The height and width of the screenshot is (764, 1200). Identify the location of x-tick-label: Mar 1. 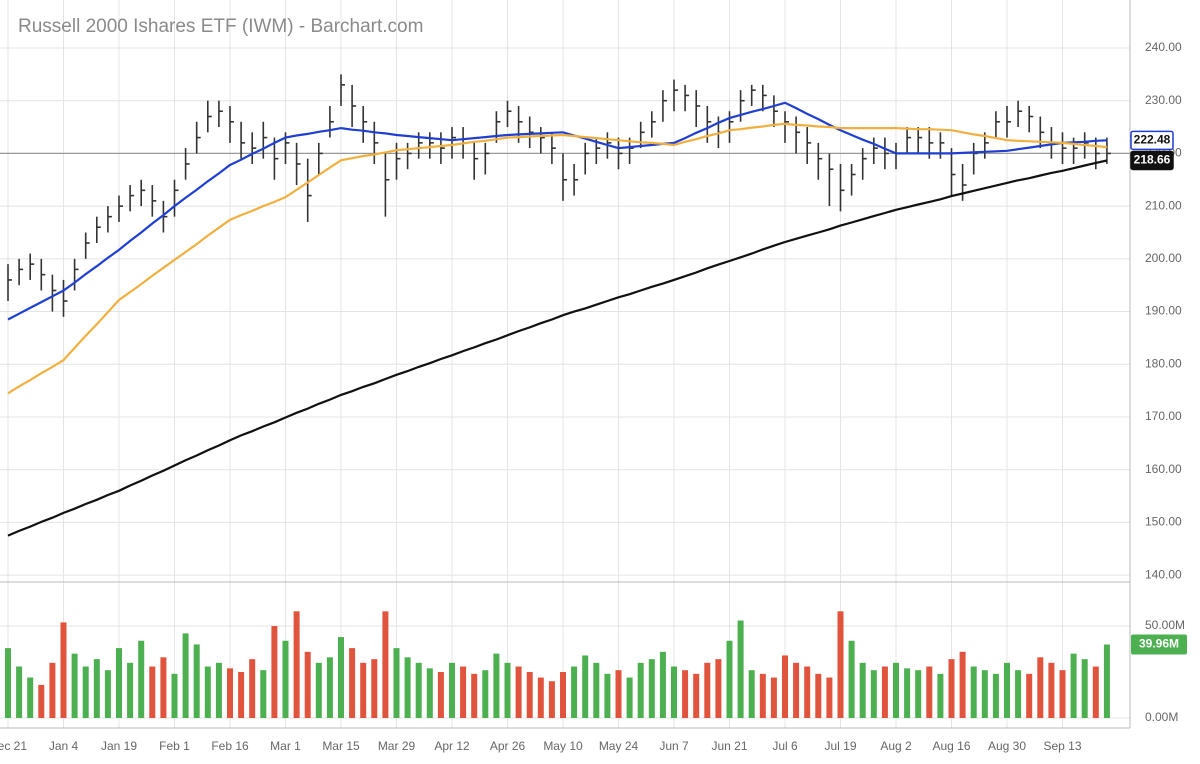
(285, 746).